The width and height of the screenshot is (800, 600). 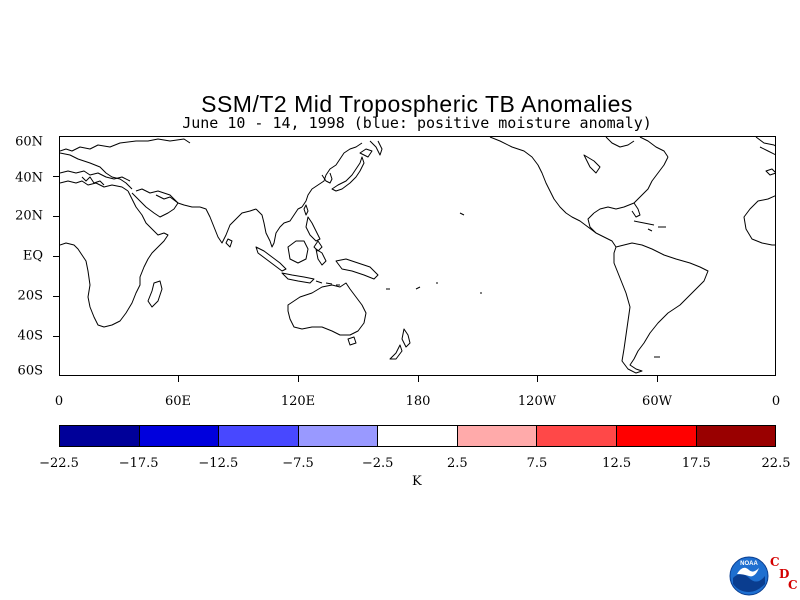 I want to click on lon-label-180: 180, so click(x=418, y=401).